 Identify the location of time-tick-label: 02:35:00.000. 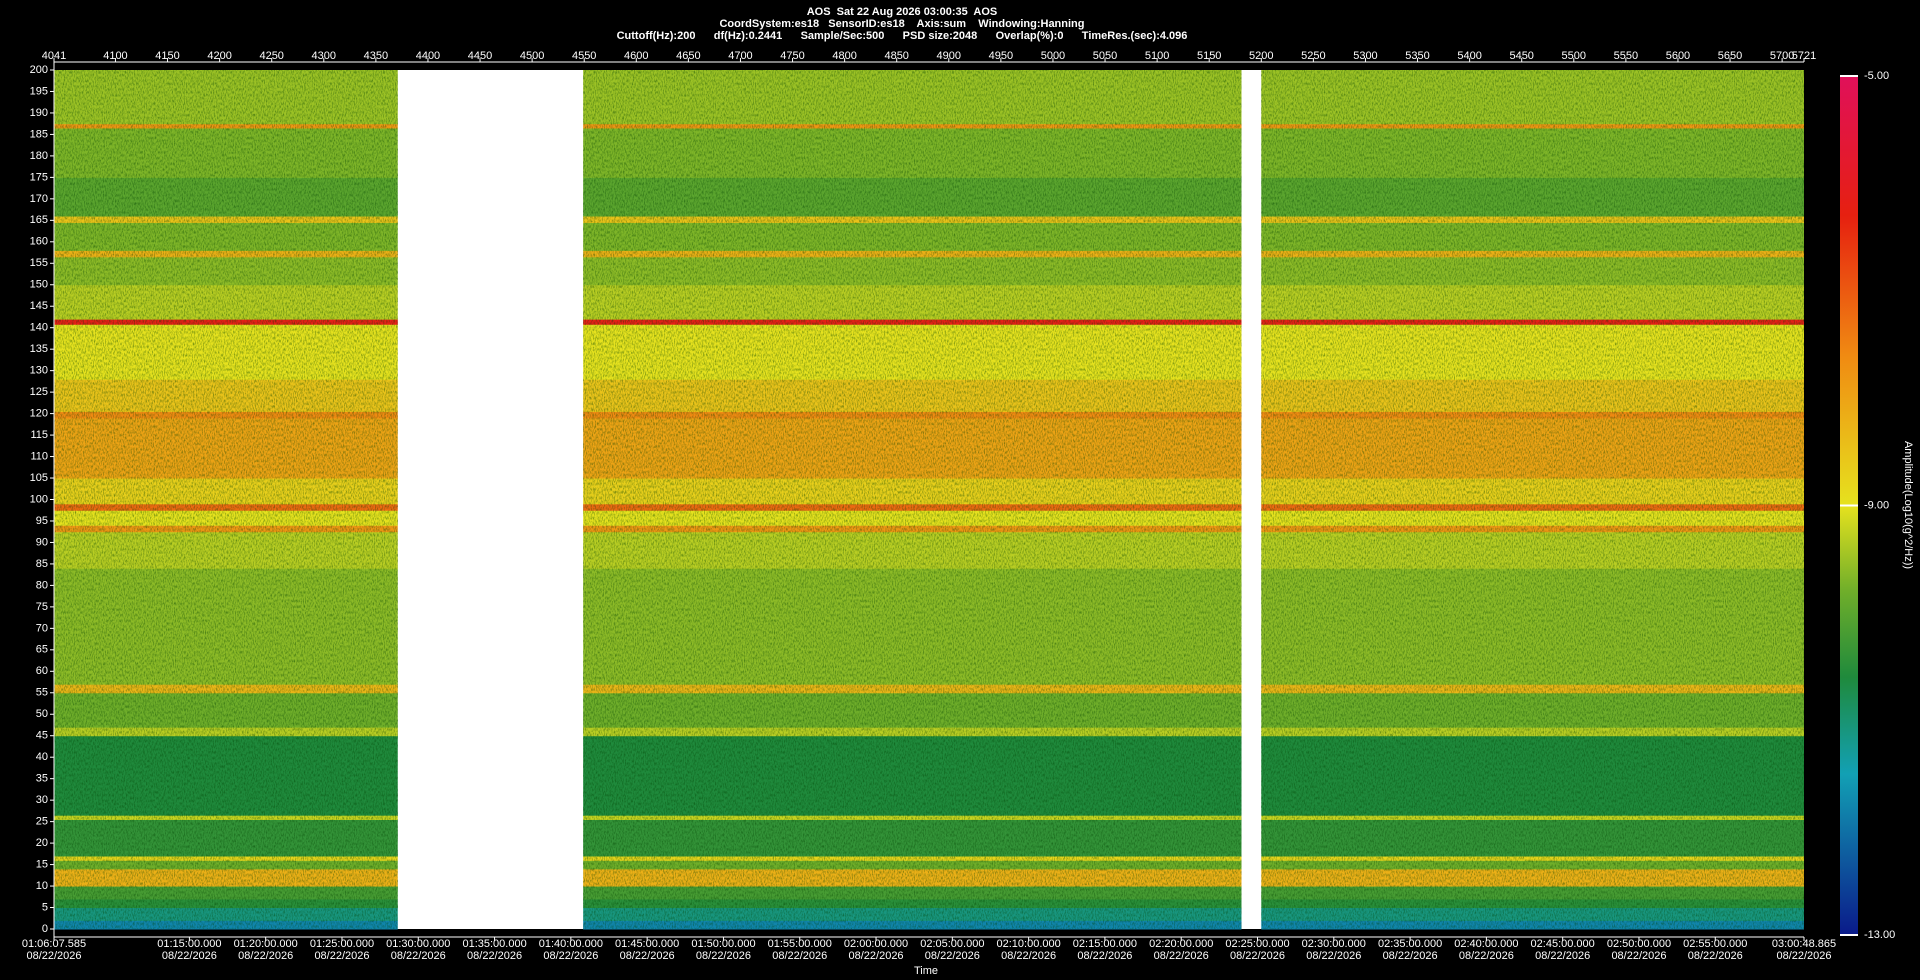
(1410, 944).